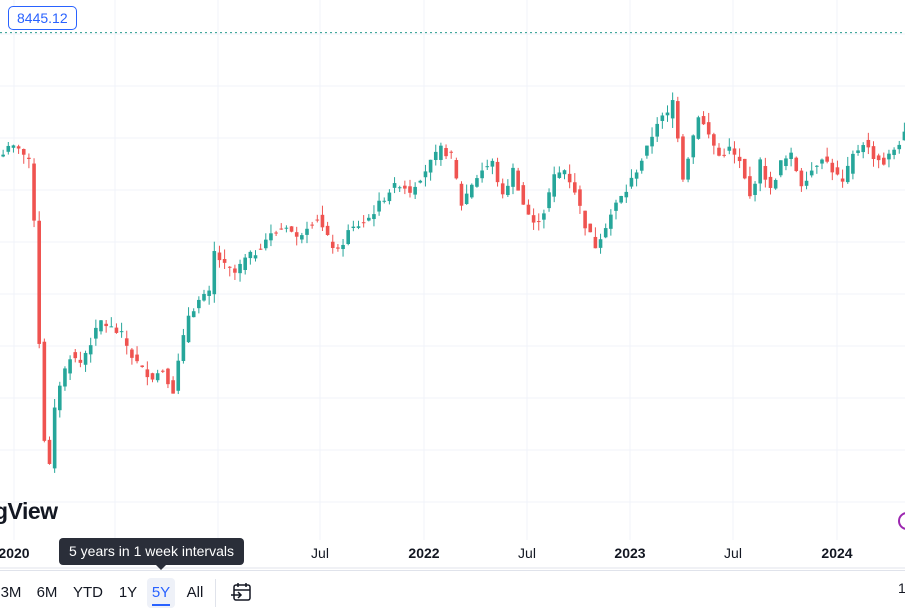 Image resolution: width=905 pixels, height=613 pixels. What do you see at coordinates (452, 591) in the screenshot?
I see `range-toolbar: 3M 6M YTD 1Y 5Y All` at bounding box center [452, 591].